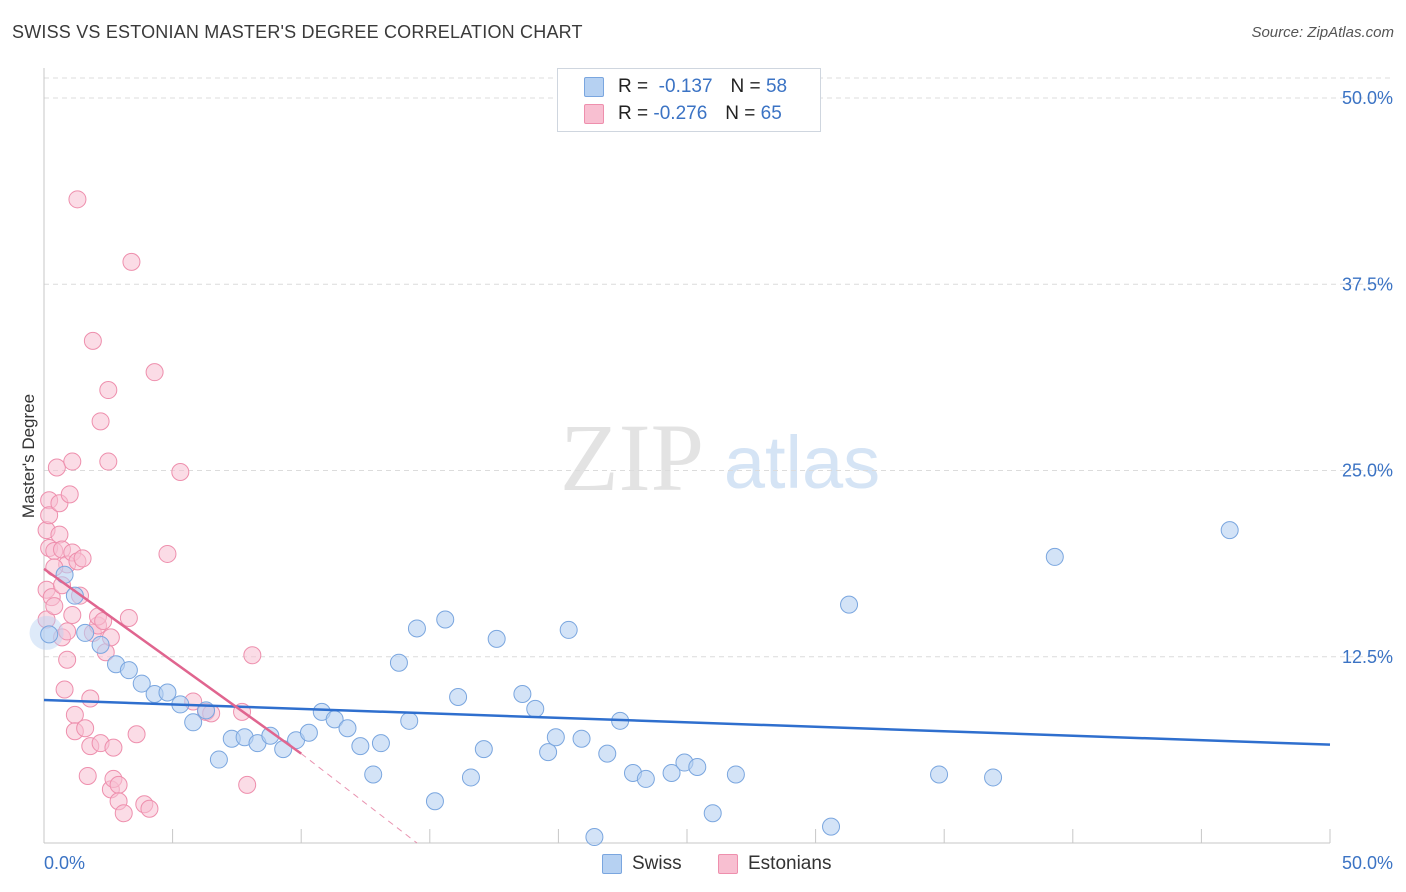 Image resolution: width=1406 pixels, height=892 pixels. I want to click on y-tick-label: 37.5%, so click(1367, 284).